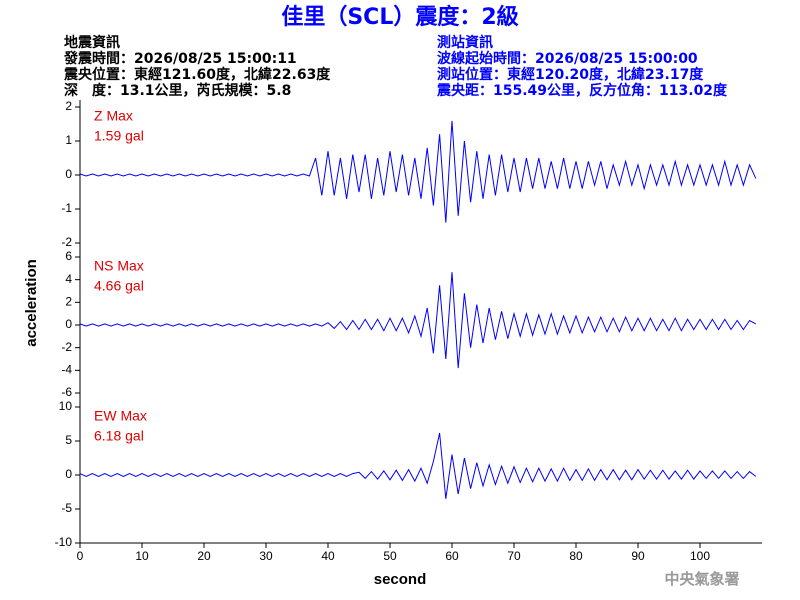 This screenshot has width=800, height=600. I want to click on y-tick-label: 10, so click(66, 406).